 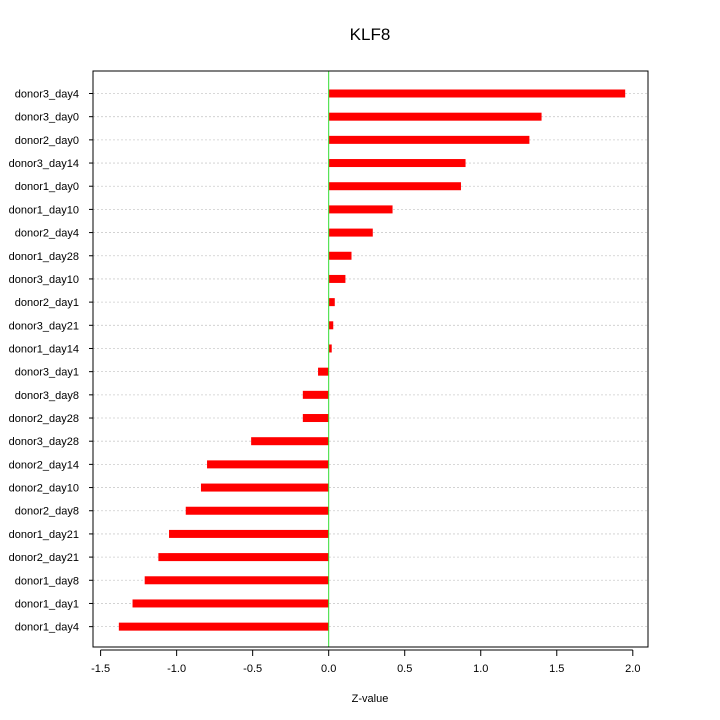 I want to click on chart-title: KLF8, so click(x=370, y=34).